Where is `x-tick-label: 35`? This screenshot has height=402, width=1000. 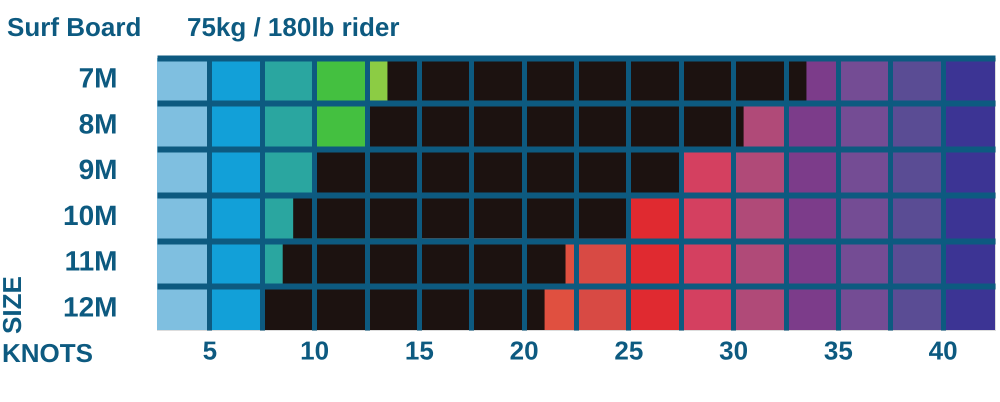 x-tick-label: 35 is located at coordinates (838, 351).